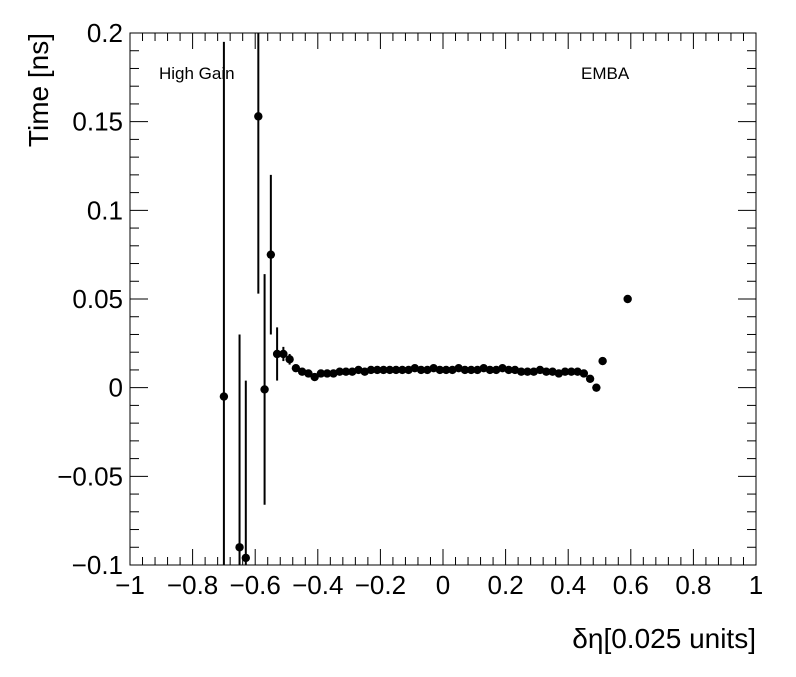 The image size is (796, 677). Describe the element at coordinates (693, 585) in the screenshot. I see `x-tick-label: 0.8` at that location.